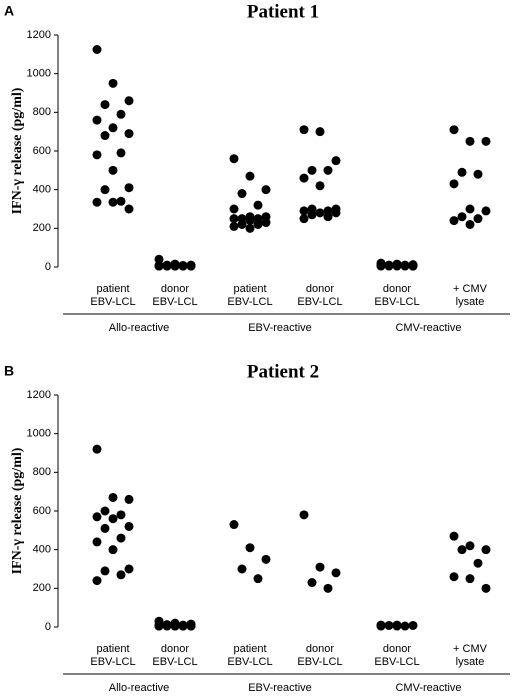 This screenshot has height=698, width=520. What do you see at coordinates (9, 371) in the screenshot?
I see `panel-label: B` at bounding box center [9, 371].